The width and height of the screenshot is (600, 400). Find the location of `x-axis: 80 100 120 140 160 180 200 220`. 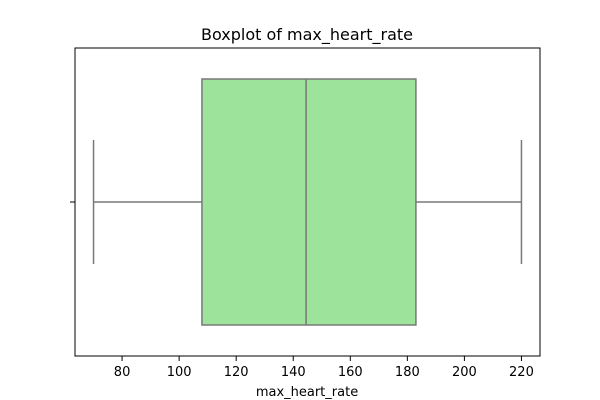

x-axis: 80 100 120 140 160 180 200 220 is located at coordinates (324, 368).